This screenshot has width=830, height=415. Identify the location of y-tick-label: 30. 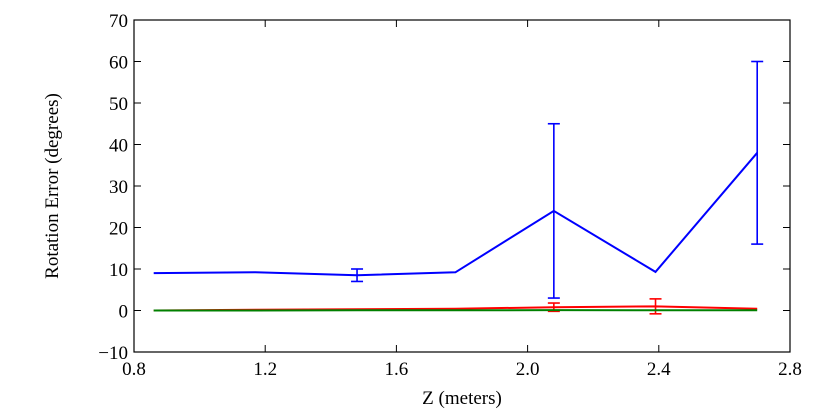
(118, 187).